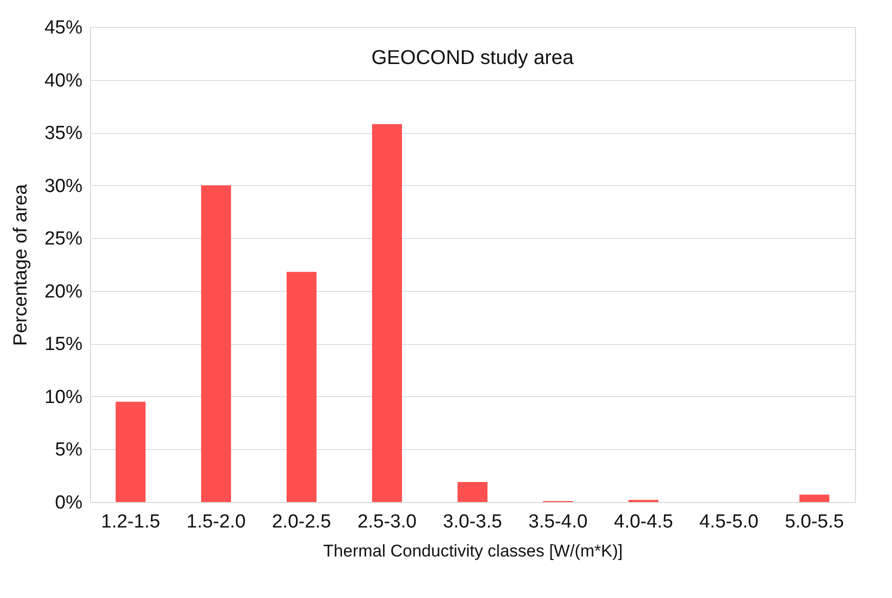 The height and width of the screenshot is (598, 892). I want to click on x-axis-title: Thermal Conductivity classes [W/(m*K)], so click(473, 551).